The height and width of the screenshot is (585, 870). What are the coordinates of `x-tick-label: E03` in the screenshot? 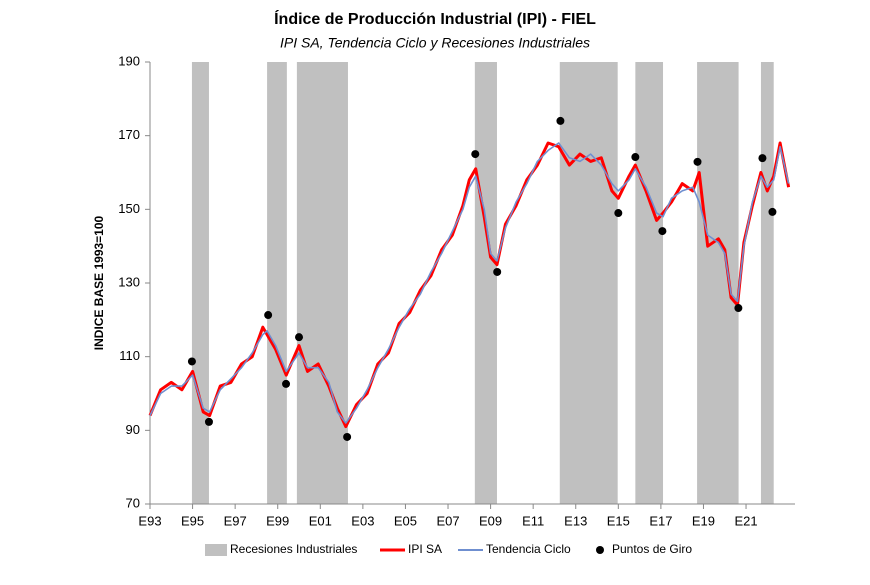 It's located at (362, 520).